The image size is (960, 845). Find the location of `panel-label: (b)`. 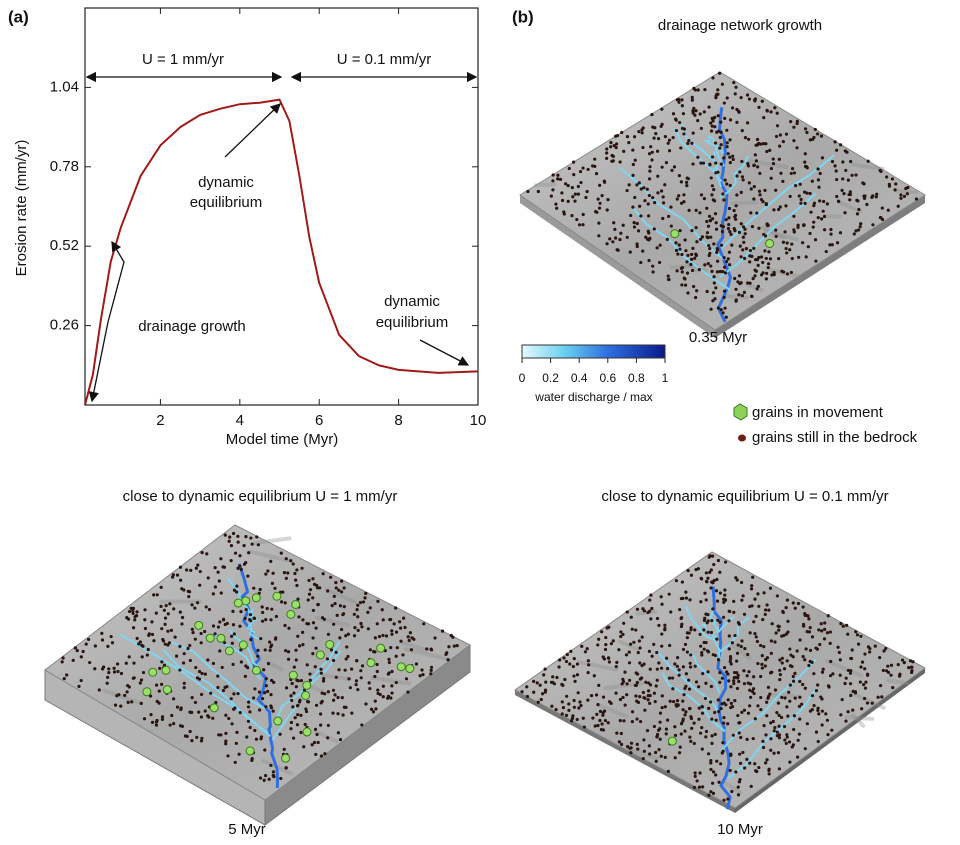

panel-label: (b) is located at coordinates (523, 16).